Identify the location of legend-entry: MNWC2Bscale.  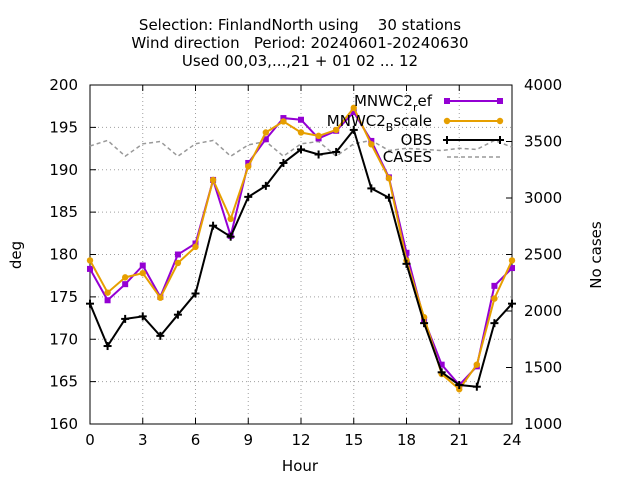
(415, 123).